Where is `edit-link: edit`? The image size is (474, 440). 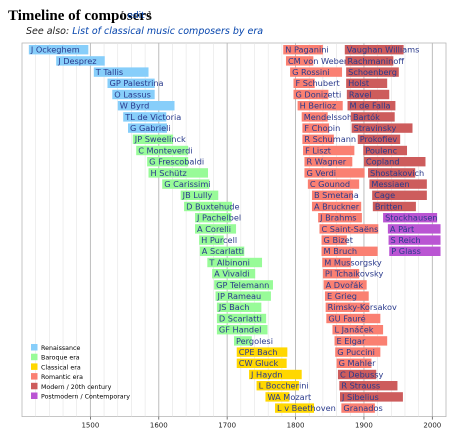 edit-link: edit is located at coordinates (136, 16).